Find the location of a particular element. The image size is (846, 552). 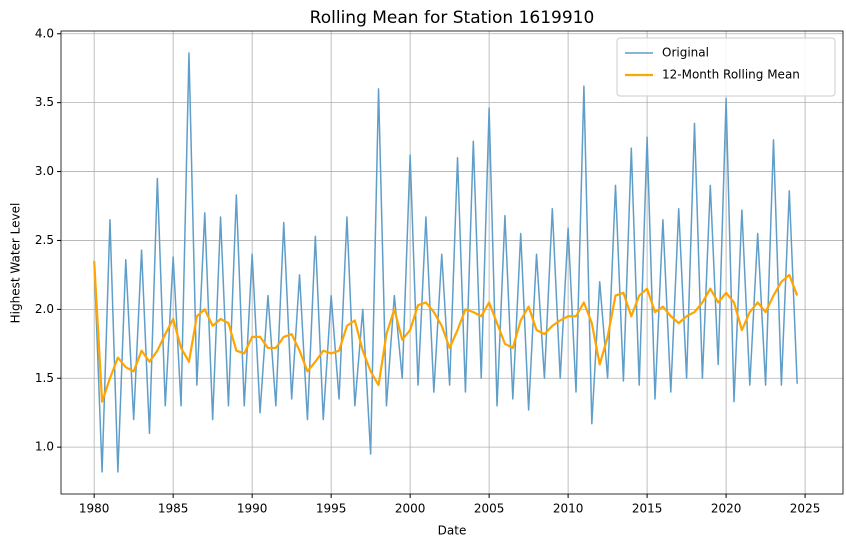

x-tick-label: 2020 is located at coordinates (726, 509).